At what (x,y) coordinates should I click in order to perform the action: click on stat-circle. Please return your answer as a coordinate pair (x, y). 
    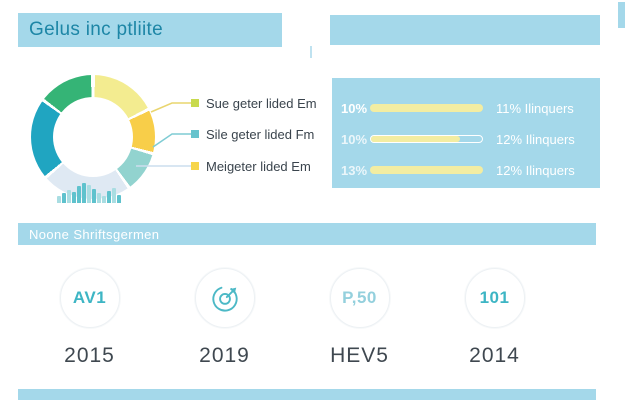
    Looking at the image, I should click on (224, 298).